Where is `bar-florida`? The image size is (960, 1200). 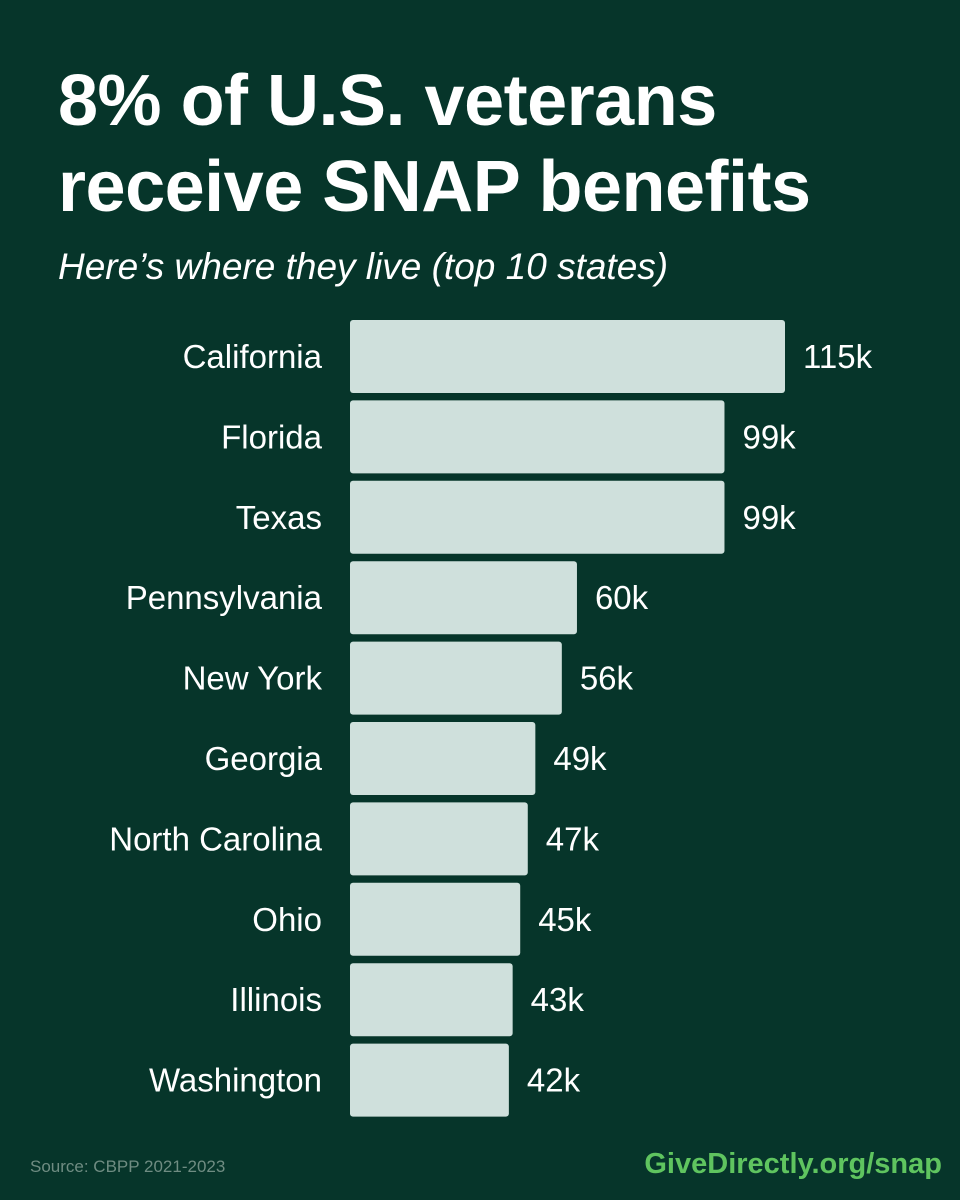
bar-florida is located at coordinates (537, 437).